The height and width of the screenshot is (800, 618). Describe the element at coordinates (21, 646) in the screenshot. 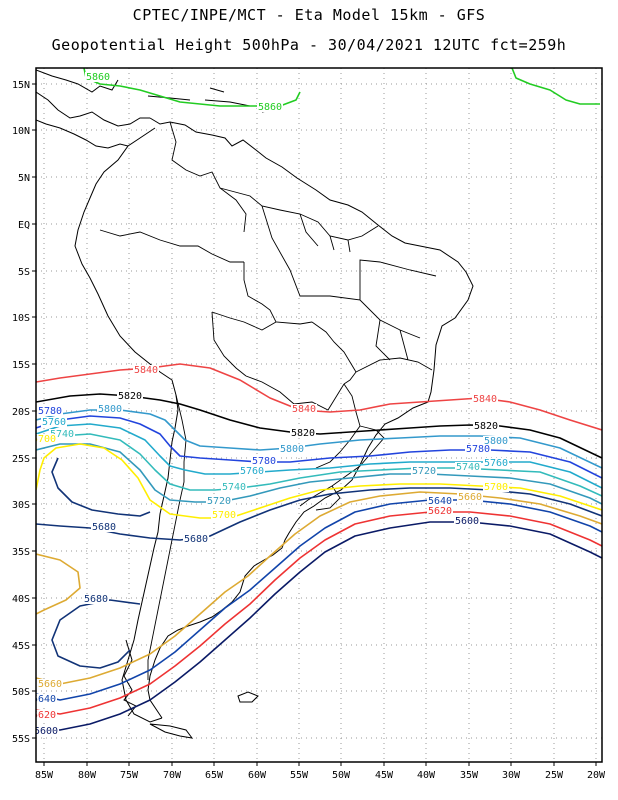

I see `lat-tick-label: 45S` at that location.